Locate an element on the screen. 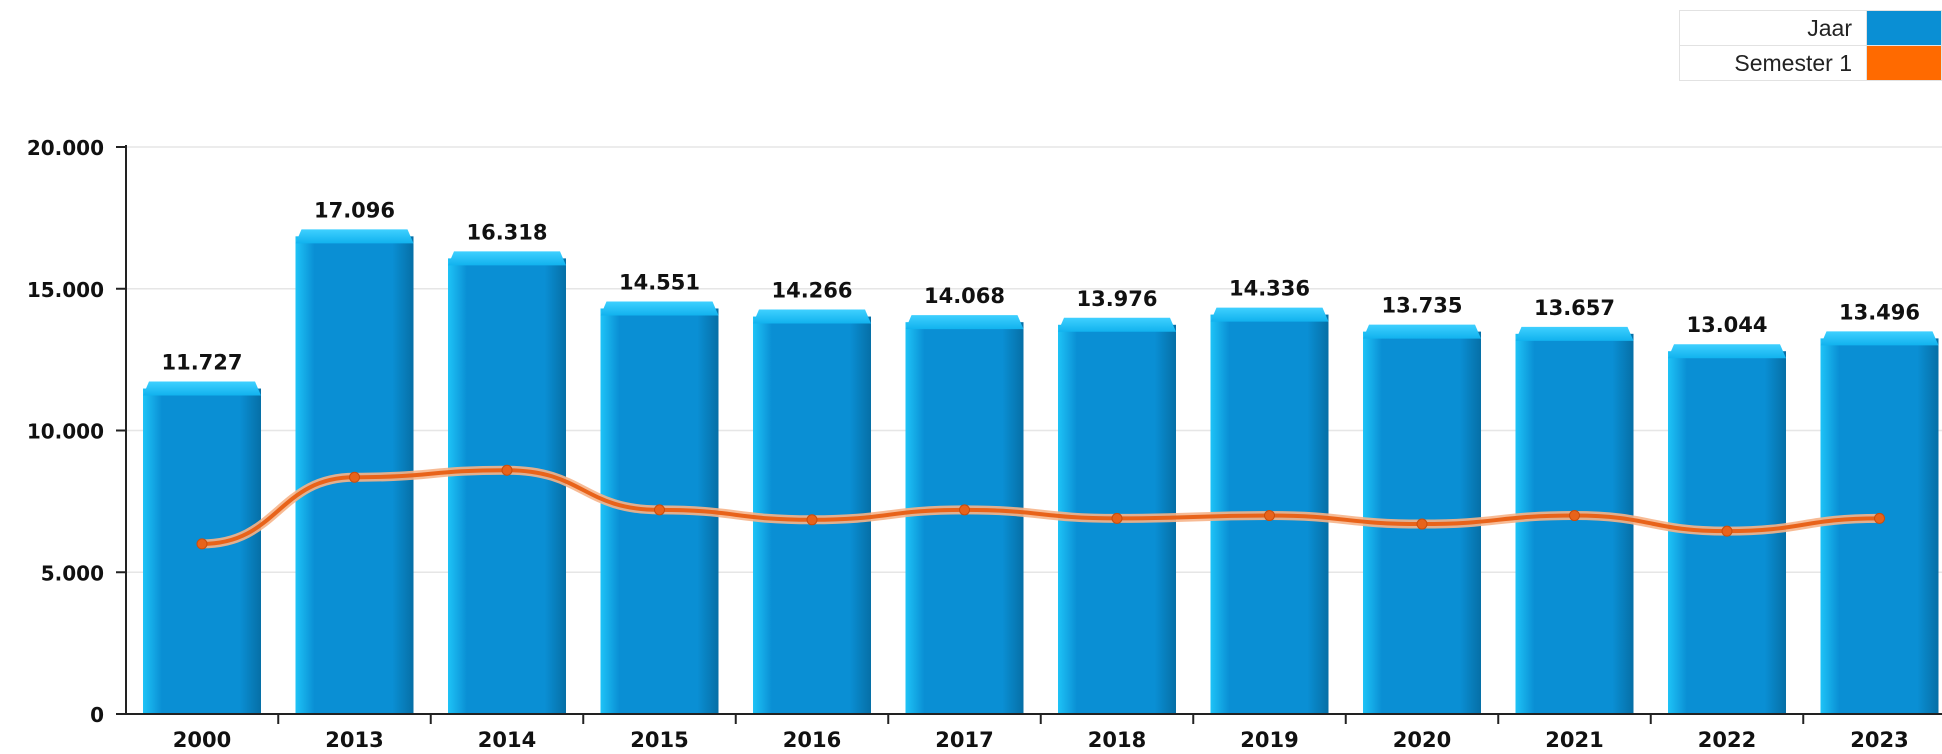  x-tick-label: 2021 is located at coordinates (1574, 739).